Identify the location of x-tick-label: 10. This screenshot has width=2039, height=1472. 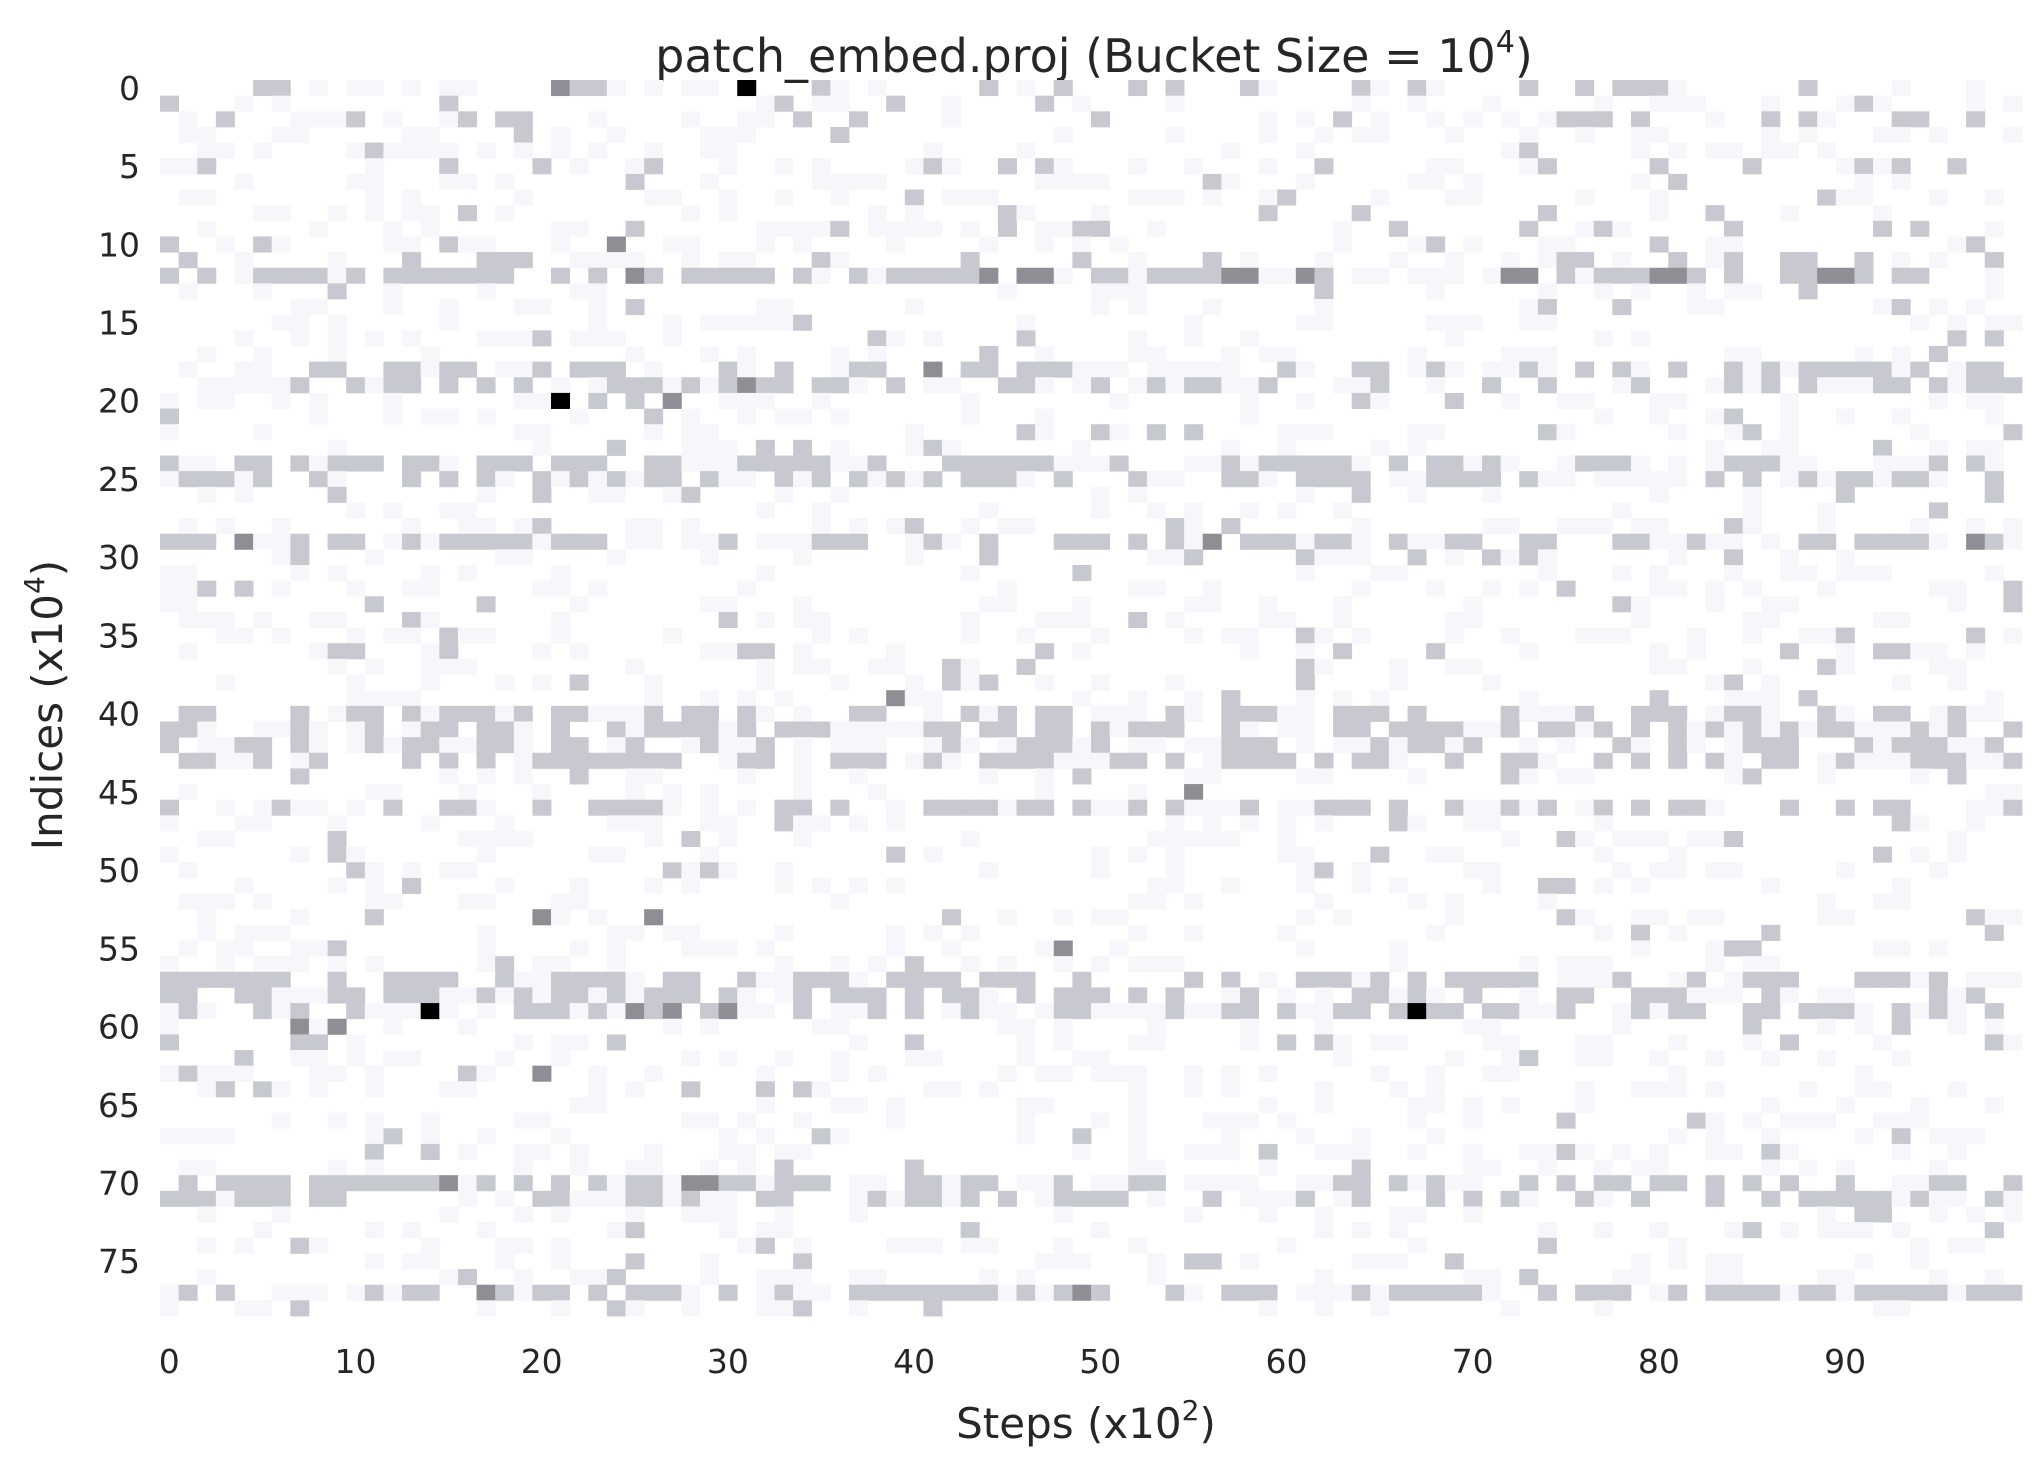
(356, 1361).